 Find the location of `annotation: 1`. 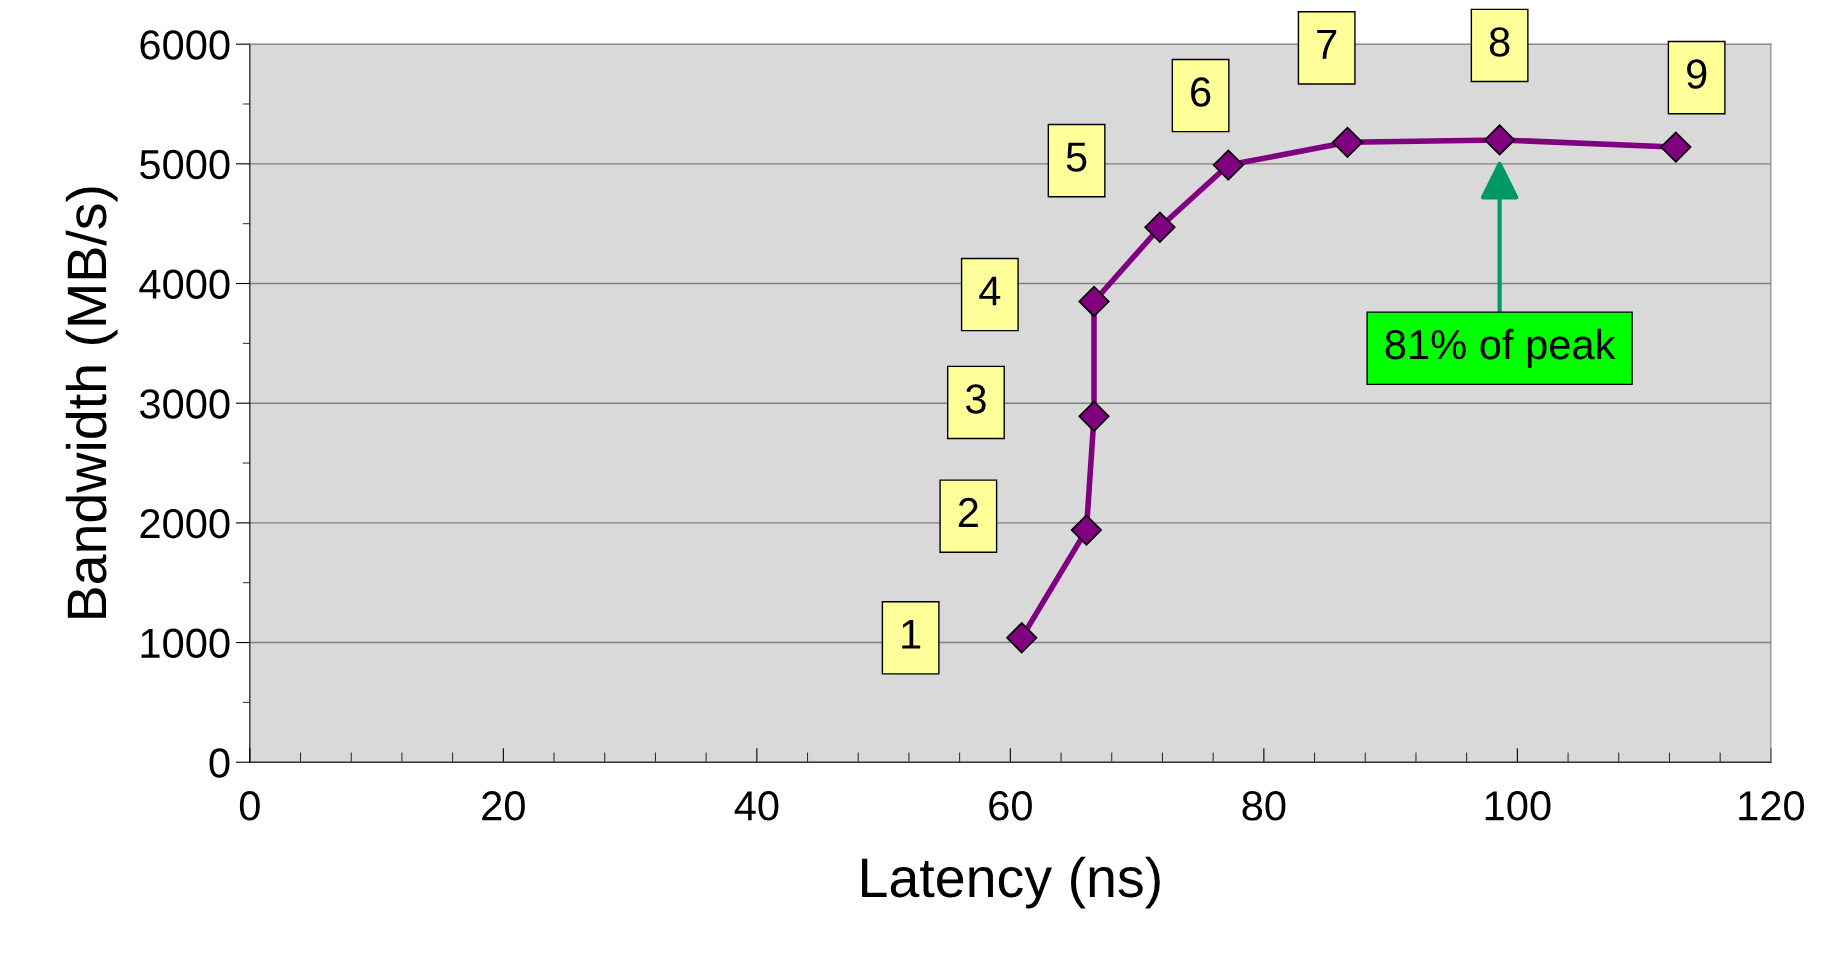

annotation: 1 is located at coordinates (911, 634).